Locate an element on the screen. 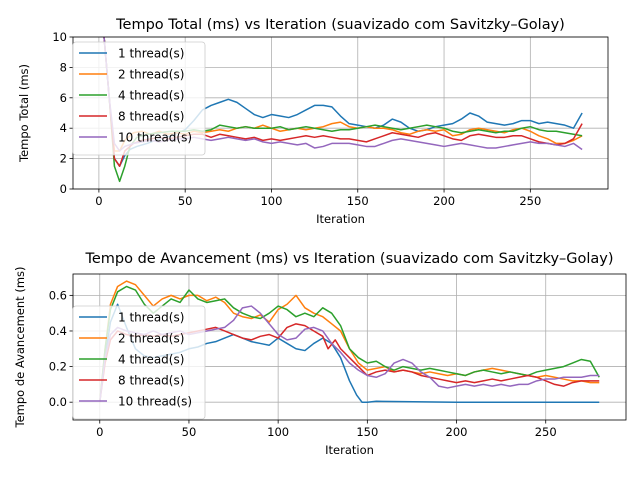 Image resolution: width=640 pixels, height=480 pixels. y-tick-label: 0 is located at coordinates (63, 189).